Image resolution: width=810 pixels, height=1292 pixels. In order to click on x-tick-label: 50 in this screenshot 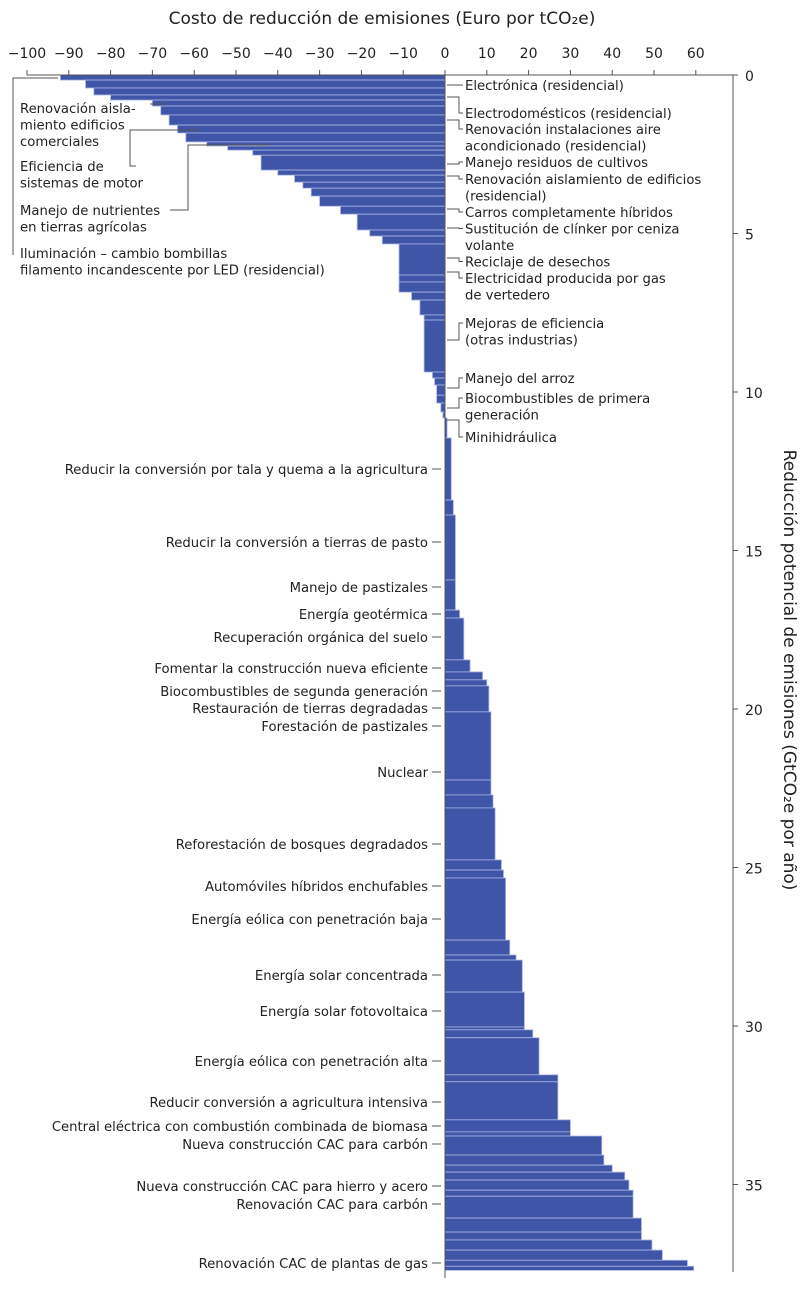, I will do `click(654, 54)`.